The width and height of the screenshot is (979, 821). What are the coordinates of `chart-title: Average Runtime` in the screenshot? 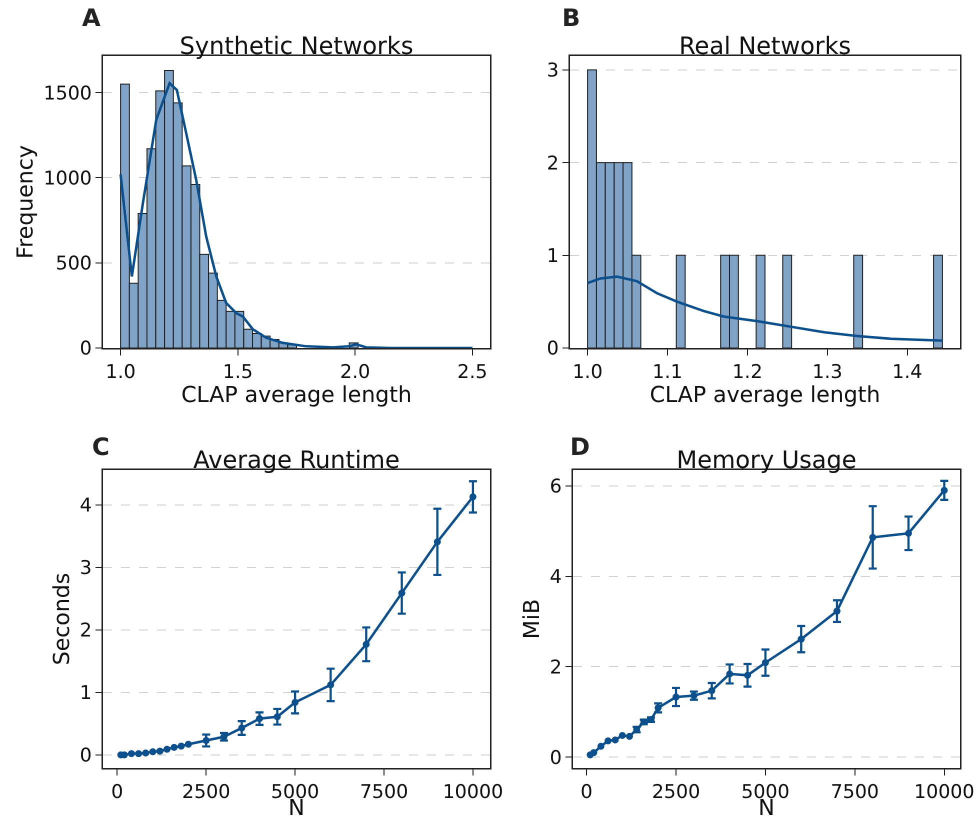 It's located at (296, 460).